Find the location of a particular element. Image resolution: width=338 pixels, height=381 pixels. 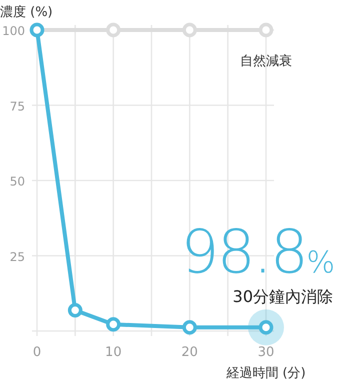

y-tick-label: 25 is located at coordinates (17, 257).